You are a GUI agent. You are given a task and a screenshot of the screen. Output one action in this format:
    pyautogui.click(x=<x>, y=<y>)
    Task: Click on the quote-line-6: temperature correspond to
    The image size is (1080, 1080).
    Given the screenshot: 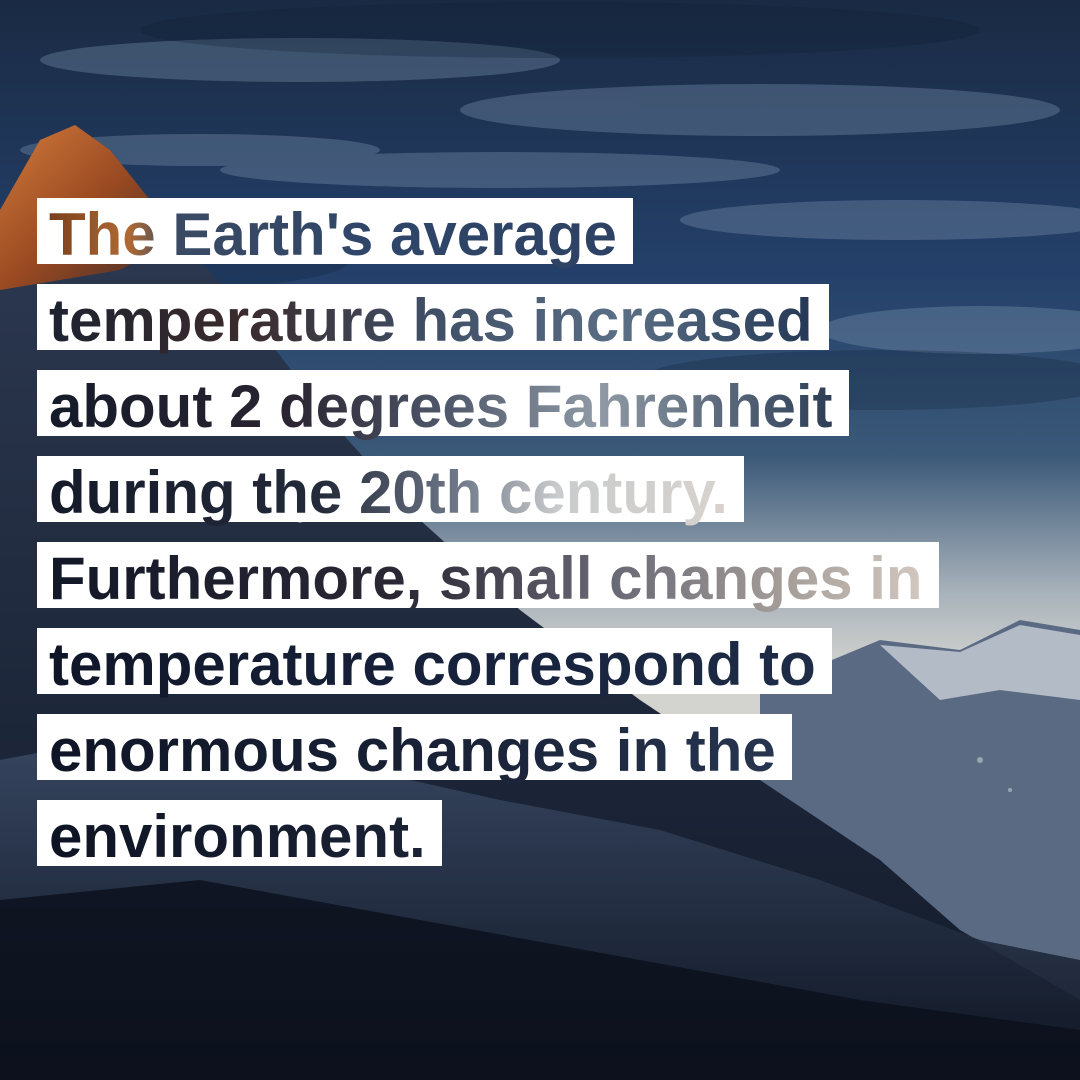 What is the action you would take?
    pyautogui.click(x=434, y=661)
    